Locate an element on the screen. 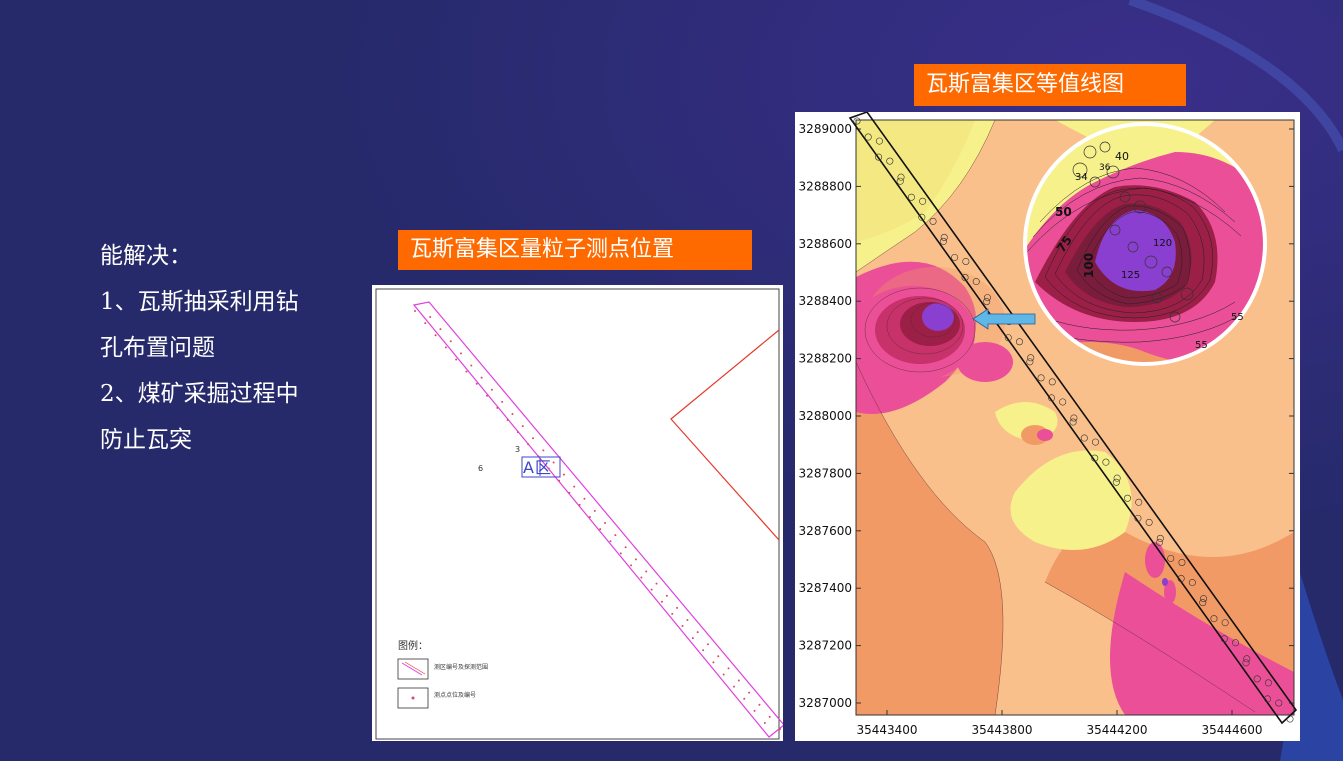  area-label: A区 is located at coordinates (537, 467).